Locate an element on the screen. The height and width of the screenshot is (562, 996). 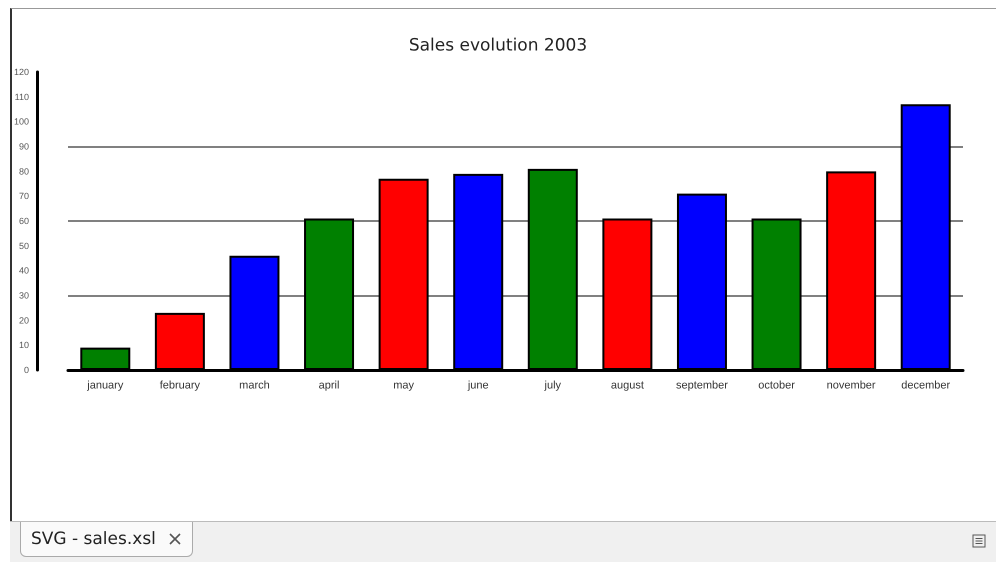
x-tick-label: august is located at coordinates (627, 386).